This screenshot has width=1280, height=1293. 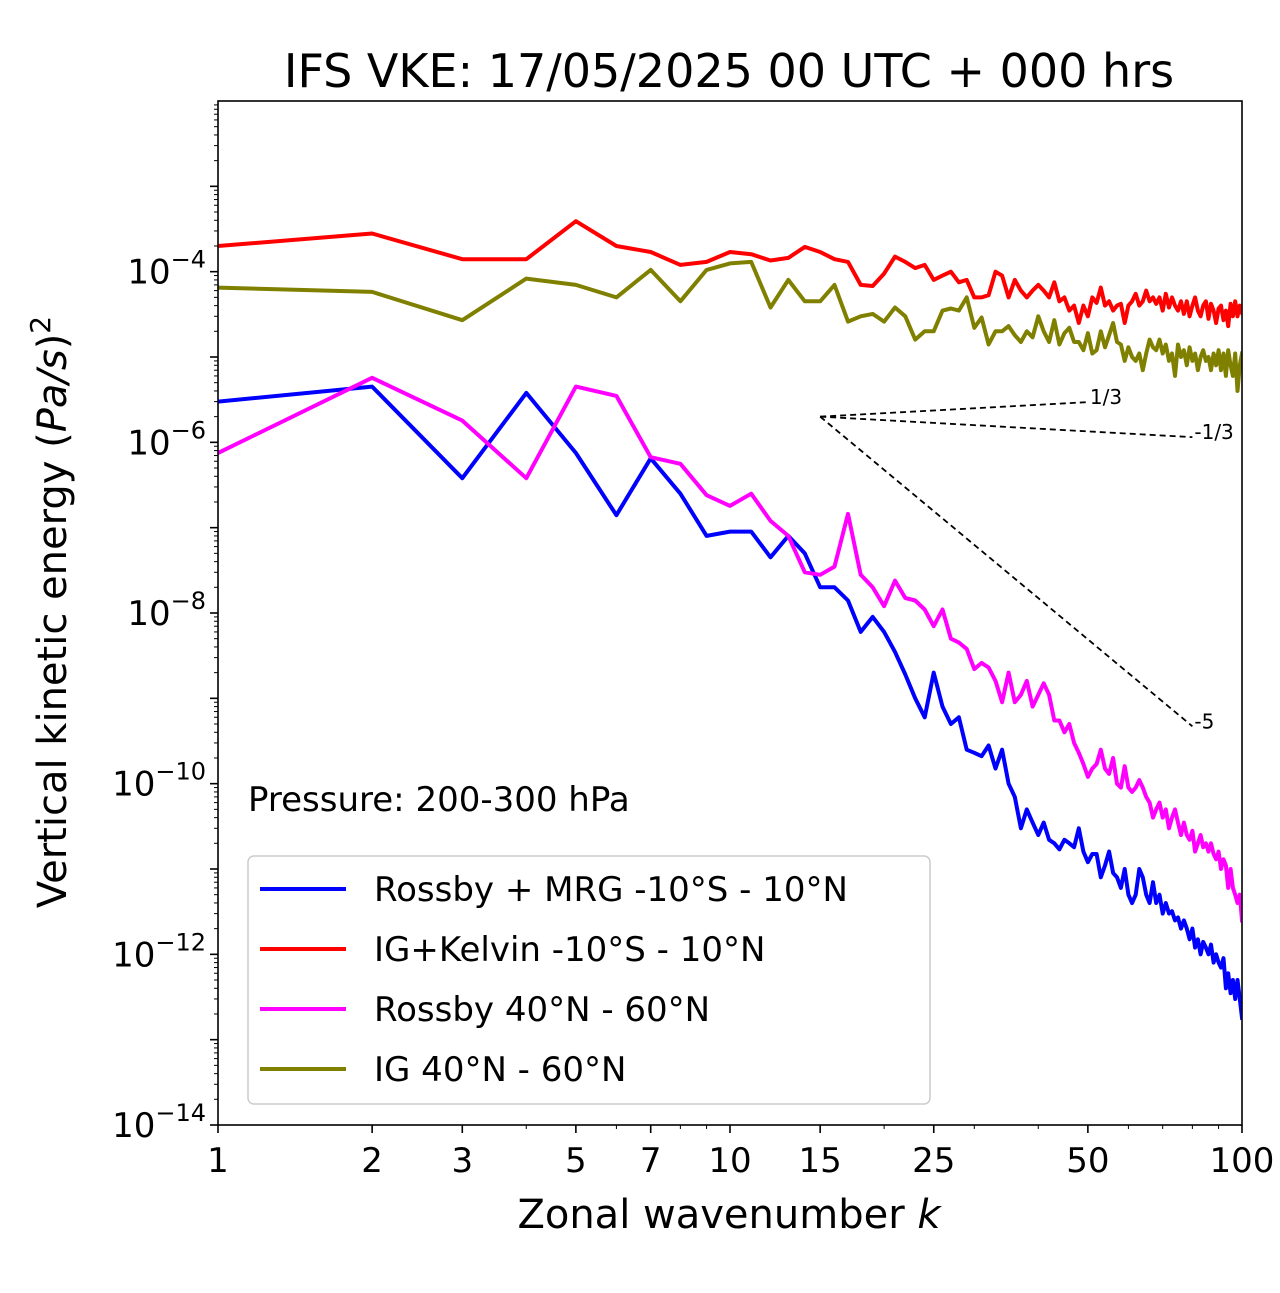 What do you see at coordinates (576, 1161) in the screenshot?
I see `x-tick-label-5: 5` at bounding box center [576, 1161].